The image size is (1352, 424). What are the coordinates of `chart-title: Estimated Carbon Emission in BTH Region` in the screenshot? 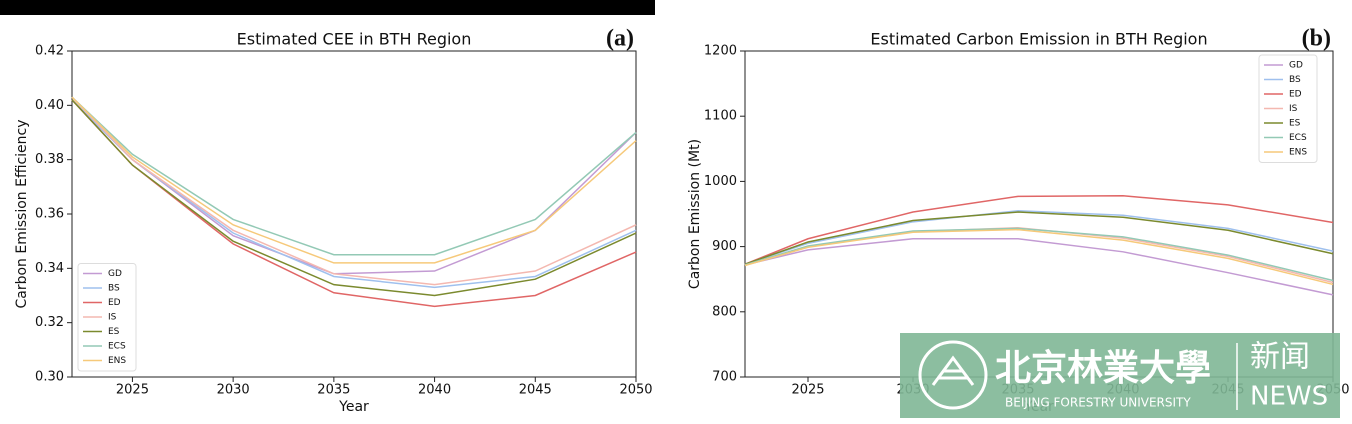 It's located at (1038, 39).